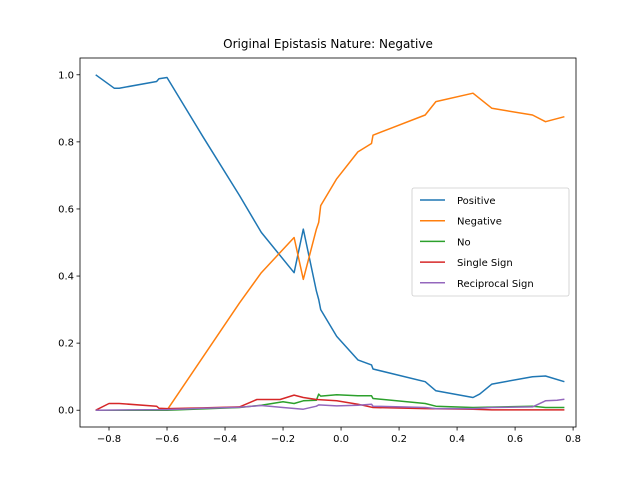  What do you see at coordinates (485, 263) in the screenshot?
I see `legend-label-single-sign: Single Sign` at bounding box center [485, 263].